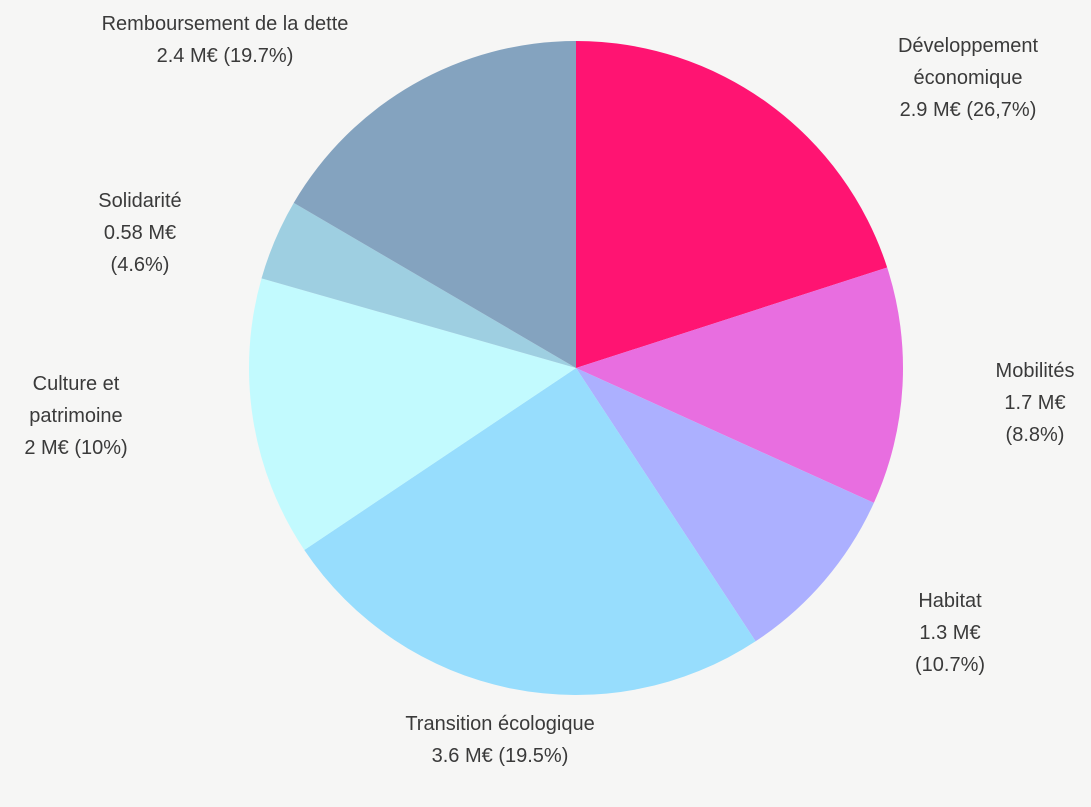 This screenshot has height=807, width=1091. What do you see at coordinates (950, 601) in the screenshot?
I see `category-label: Habitat` at bounding box center [950, 601].